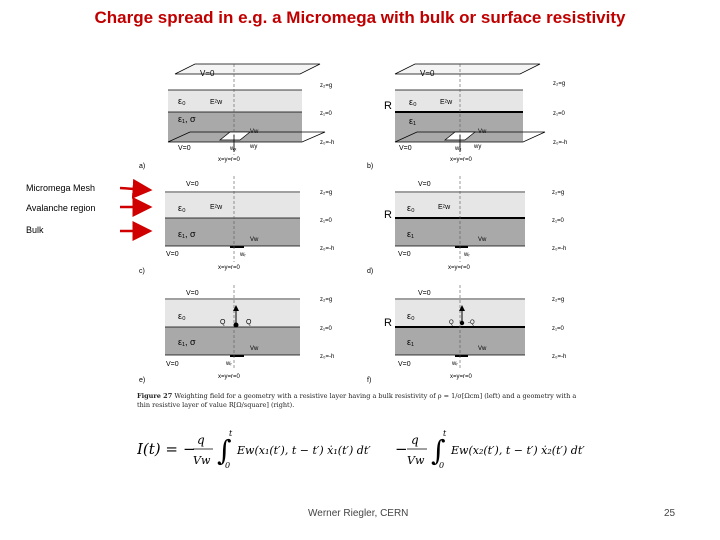 This screenshot has height=540, width=720. I want to click on red-arrows, so click(136, 209).